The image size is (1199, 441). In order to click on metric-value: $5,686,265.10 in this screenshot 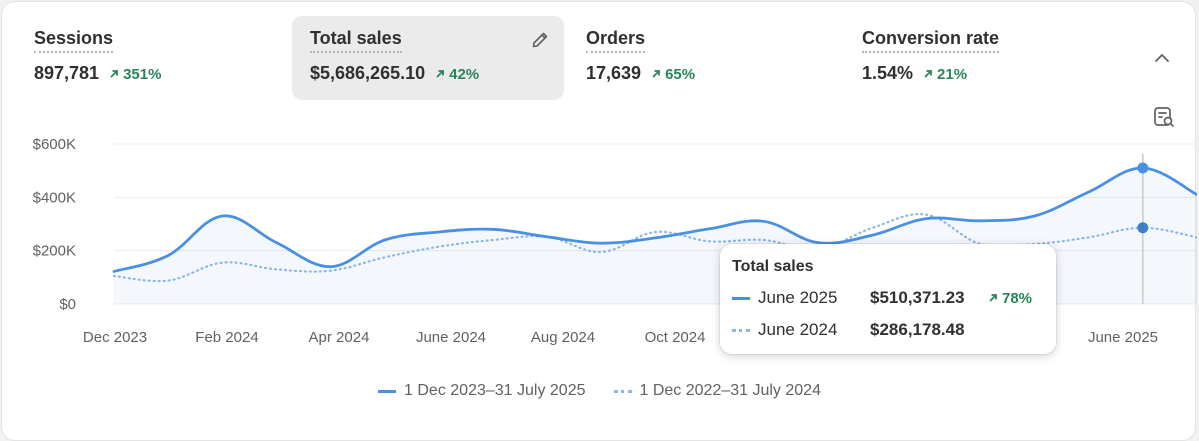, I will do `click(368, 73)`.